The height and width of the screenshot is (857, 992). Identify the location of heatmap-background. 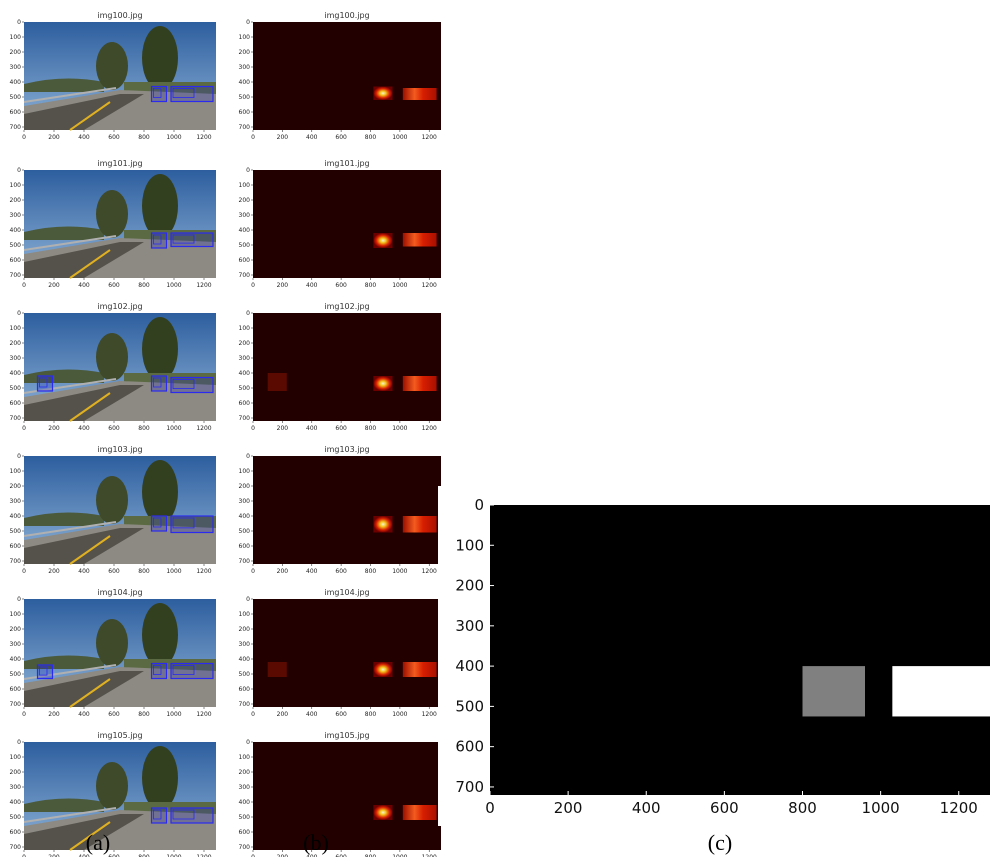
(347, 653).